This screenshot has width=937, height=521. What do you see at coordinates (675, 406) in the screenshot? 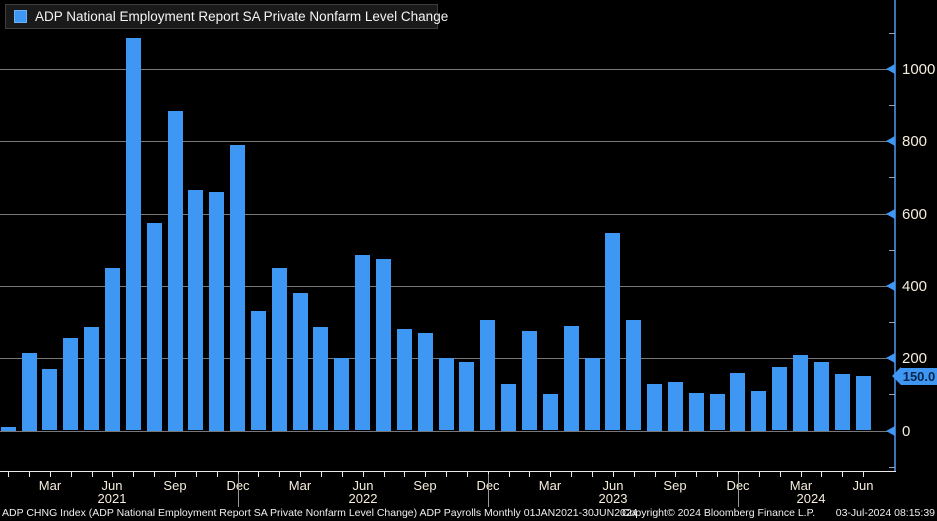
I see `bar-sep-2023` at bounding box center [675, 406].